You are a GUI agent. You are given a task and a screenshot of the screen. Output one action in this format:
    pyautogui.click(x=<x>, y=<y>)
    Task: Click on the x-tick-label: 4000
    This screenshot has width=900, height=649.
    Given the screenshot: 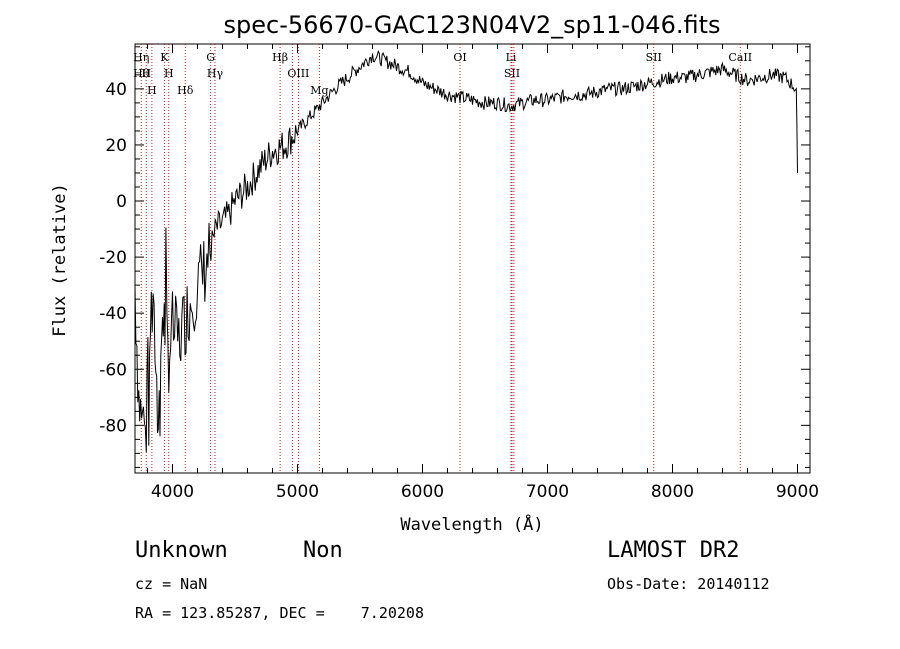 What is the action you would take?
    pyautogui.click(x=172, y=492)
    